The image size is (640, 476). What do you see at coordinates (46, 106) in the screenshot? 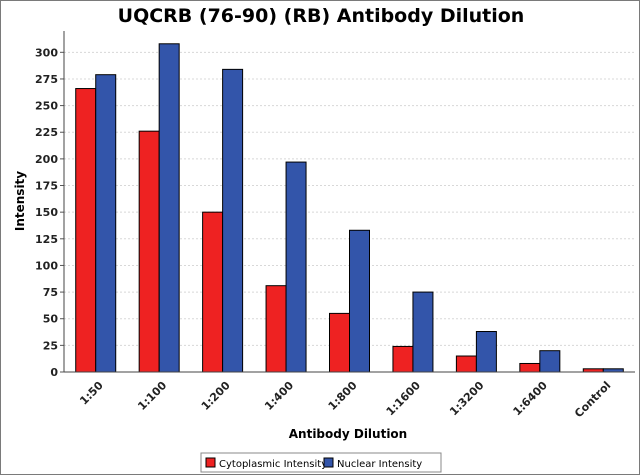
I see `y-tick-label: 250` at bounding box center [46, 106].